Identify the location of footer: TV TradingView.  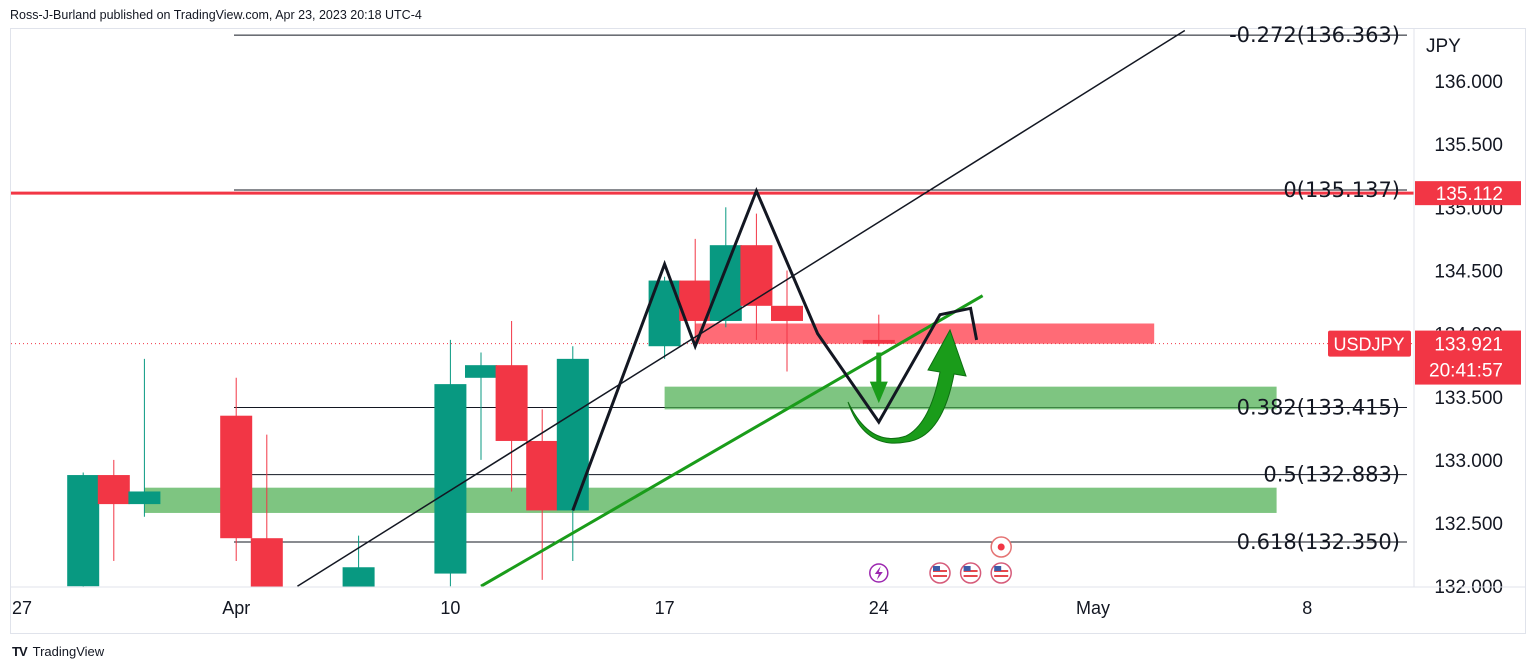
(58, 651).